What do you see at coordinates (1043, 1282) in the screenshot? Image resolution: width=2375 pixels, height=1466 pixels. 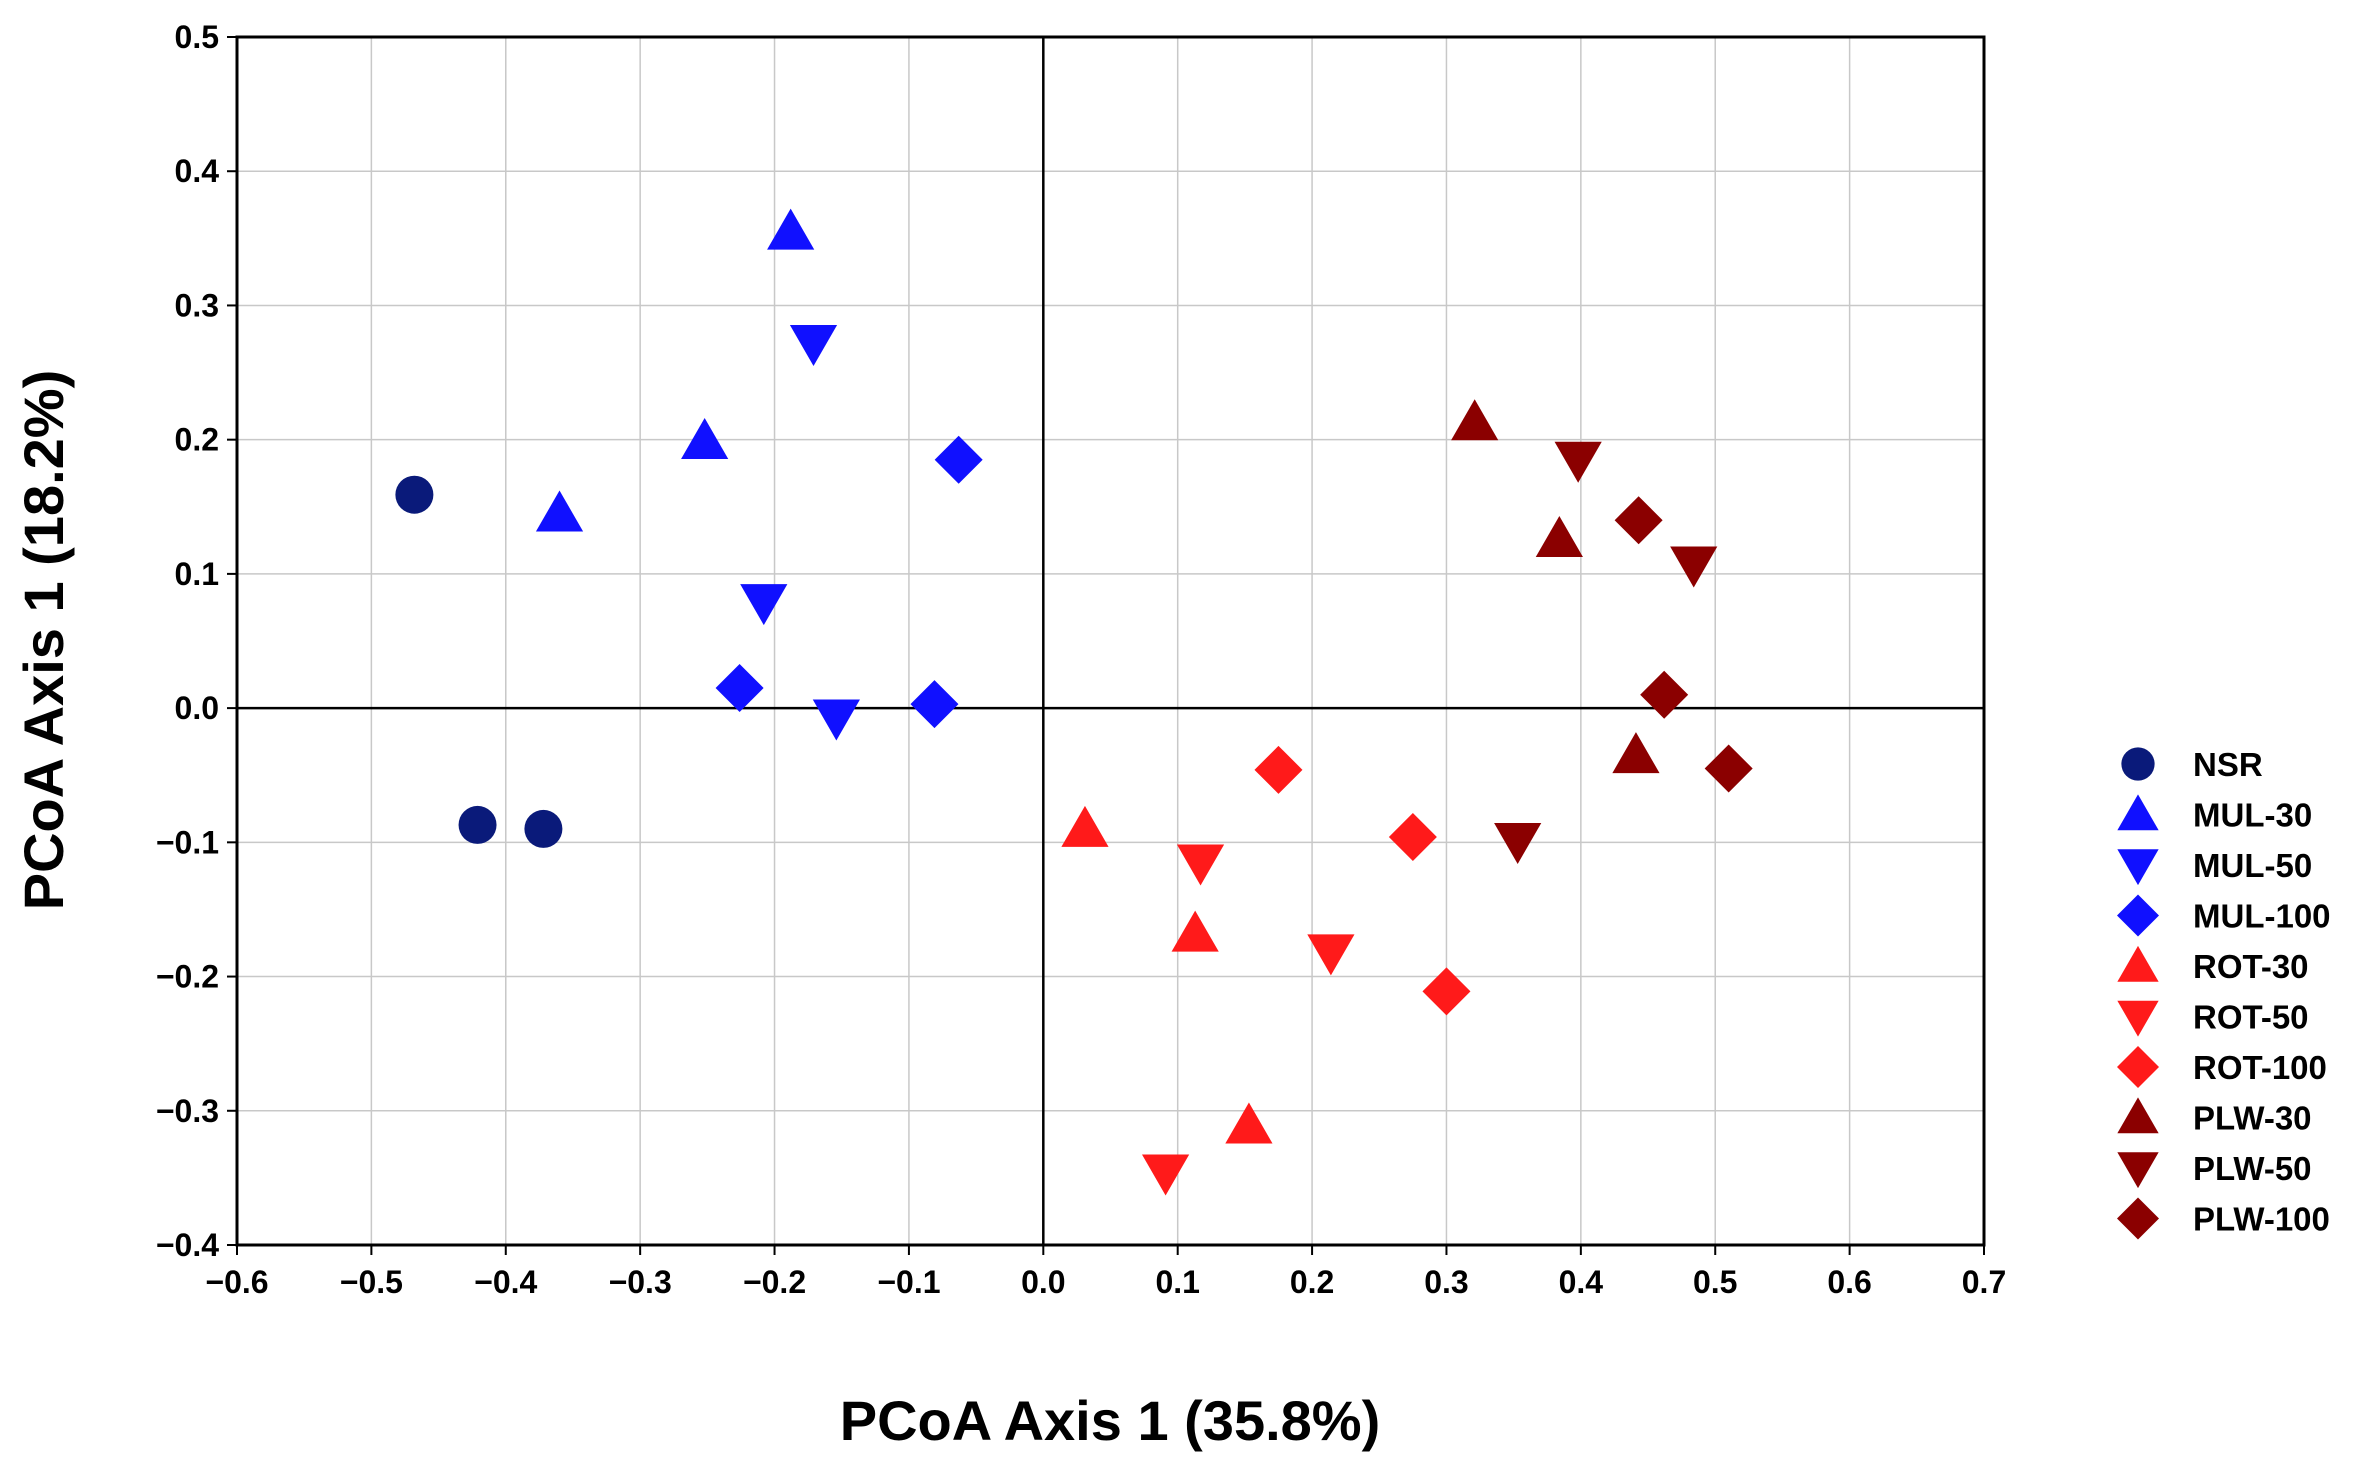 I see `x-tick-label: 0.0` at bounding box center [1043, 1282].